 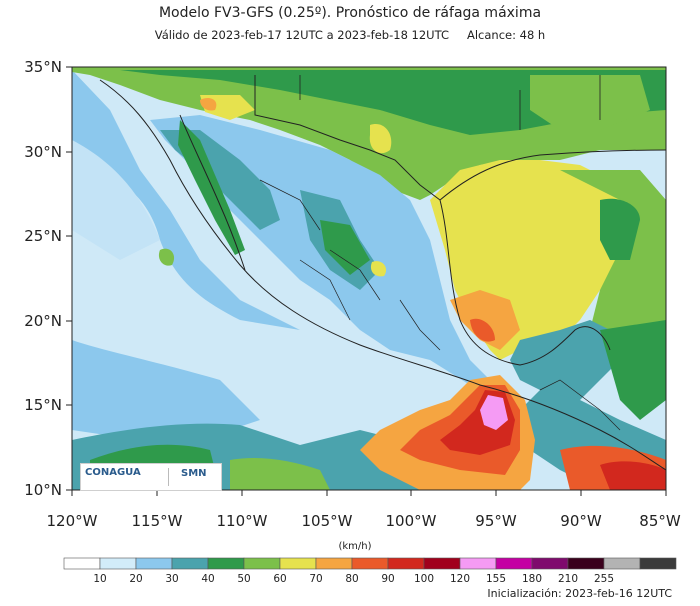 What do you see at coordinates (99, 579) in the screenshot?
I see `colorbar-tick-label: 10` at bounding box center [99, 579].